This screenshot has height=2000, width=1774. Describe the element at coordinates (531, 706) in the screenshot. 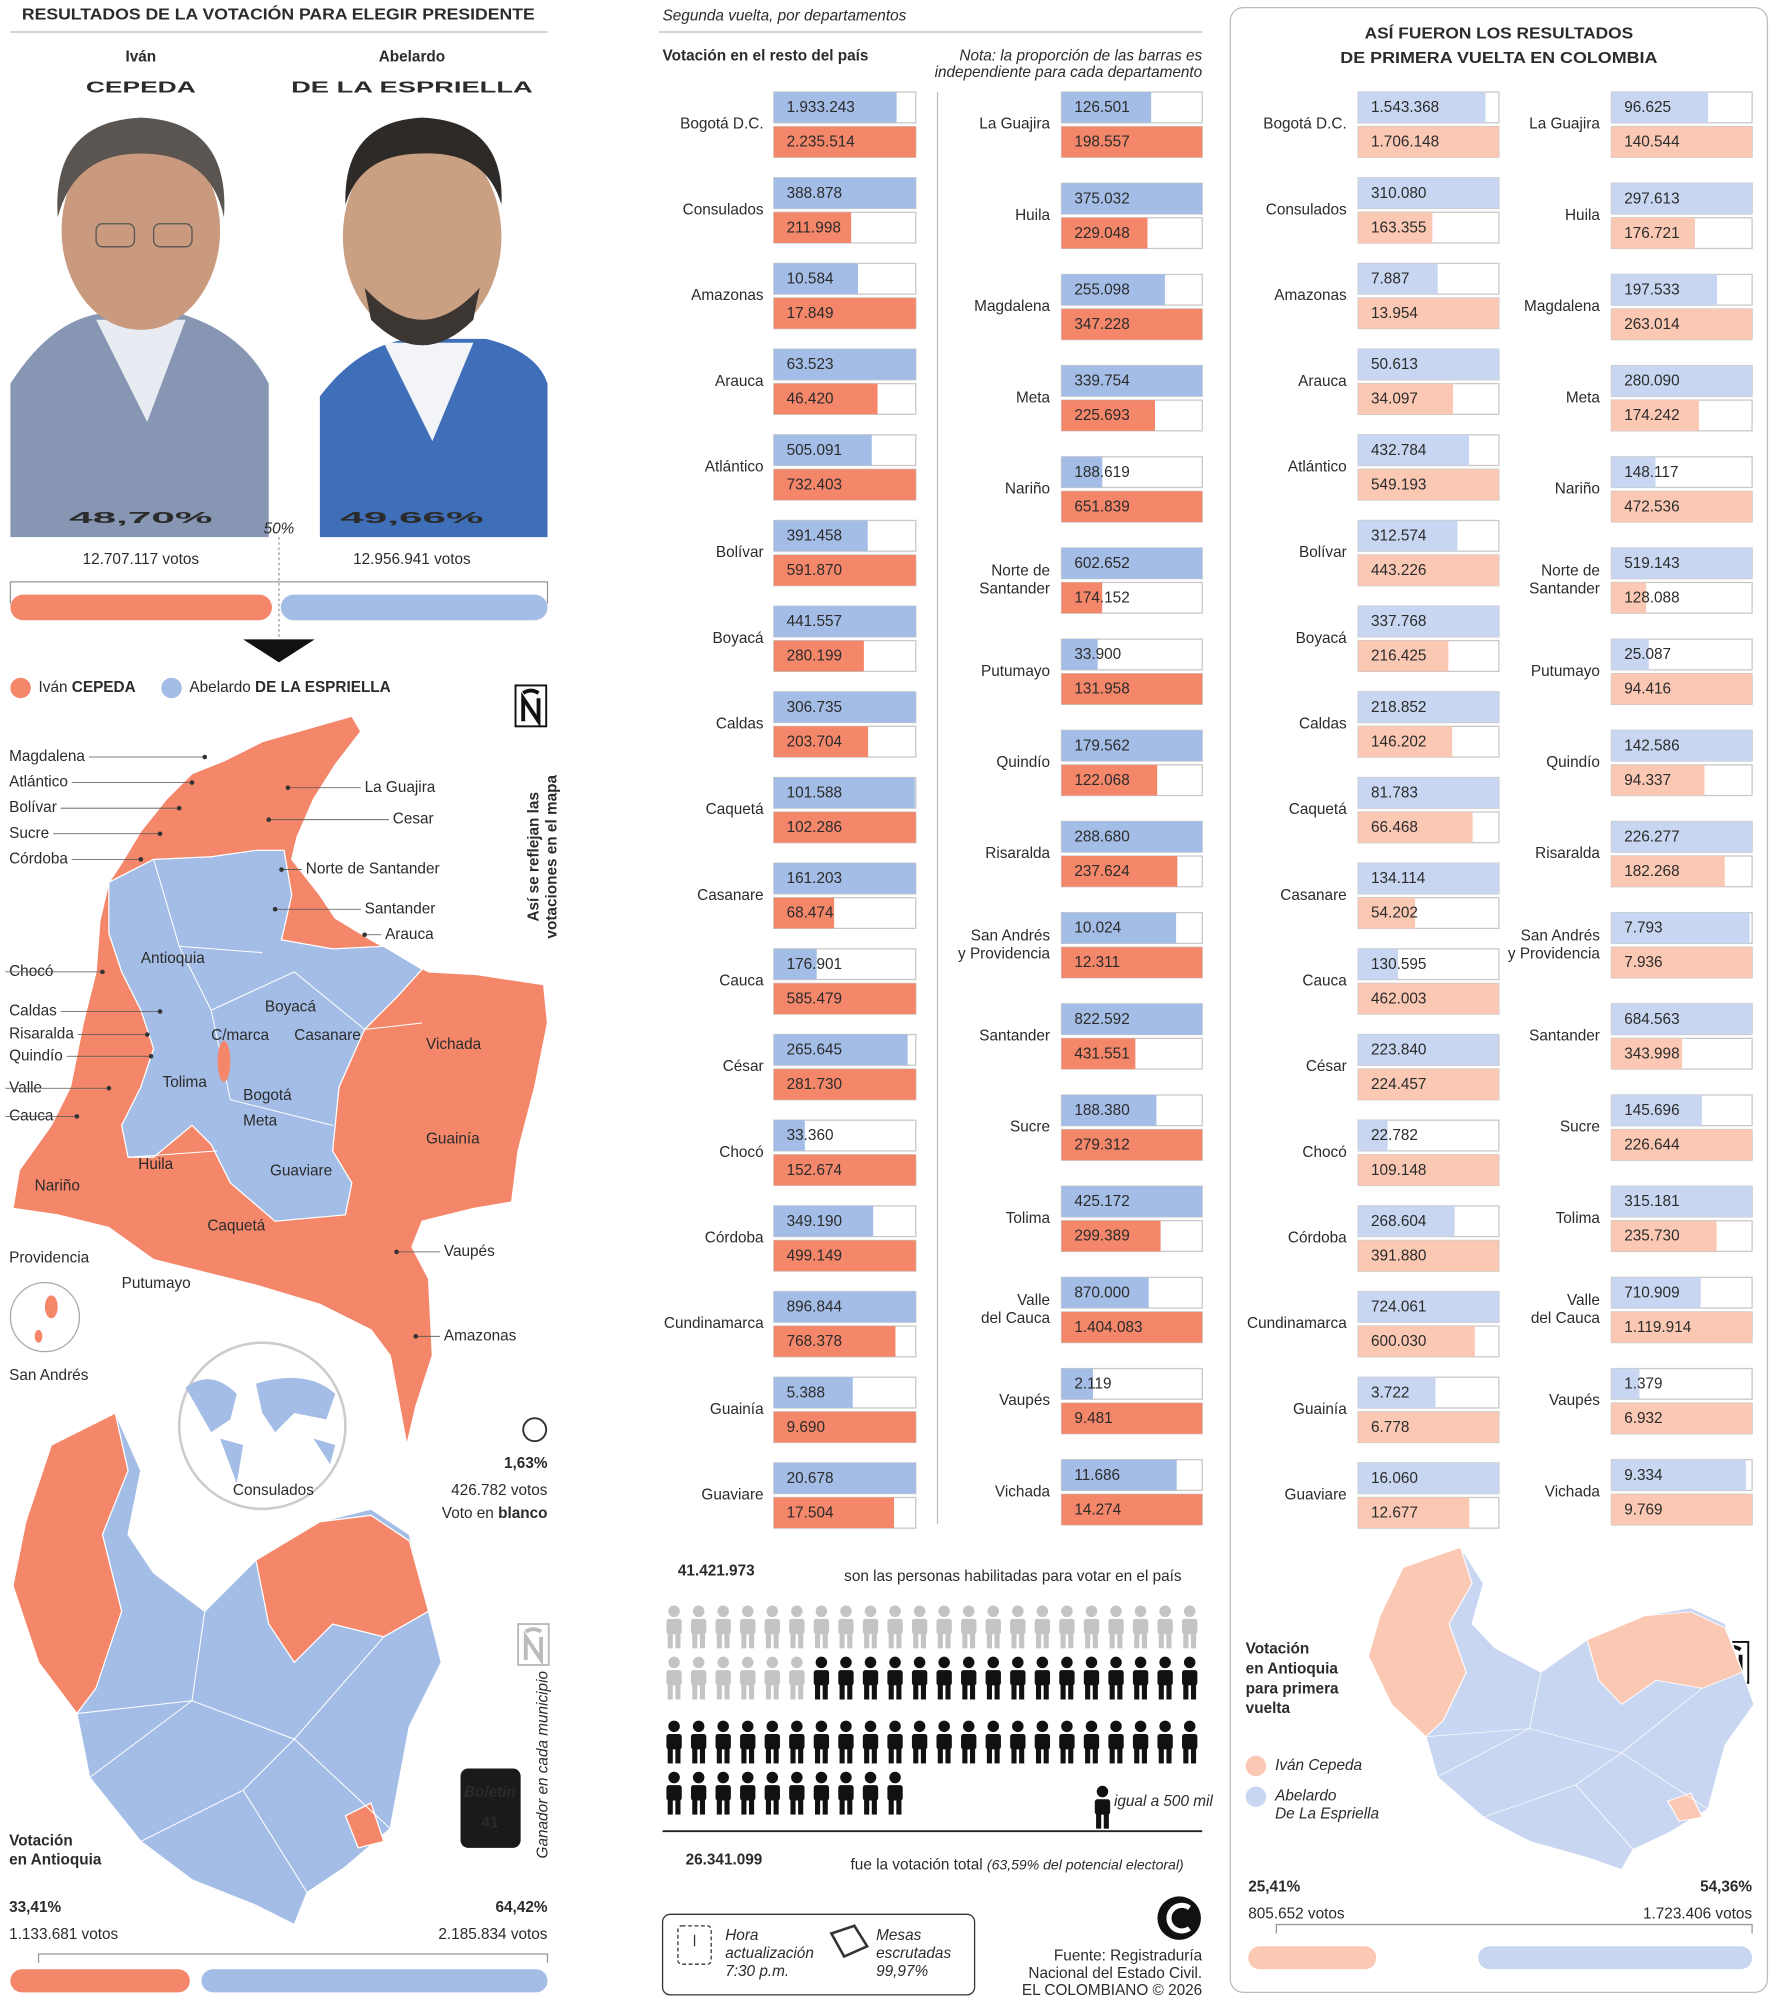

I see `logo` at that location.